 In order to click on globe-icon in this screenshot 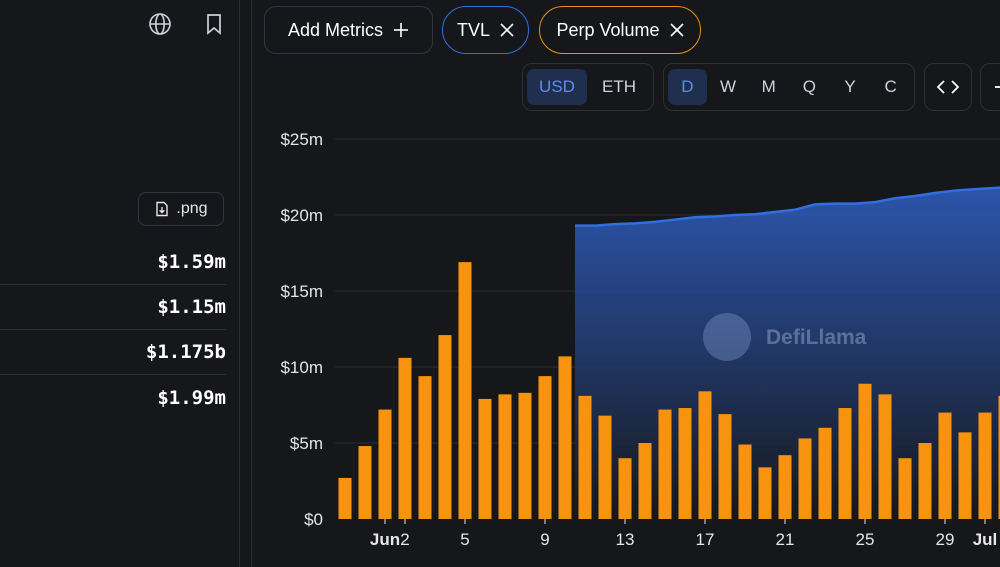, I will do `click(160, 24)`.